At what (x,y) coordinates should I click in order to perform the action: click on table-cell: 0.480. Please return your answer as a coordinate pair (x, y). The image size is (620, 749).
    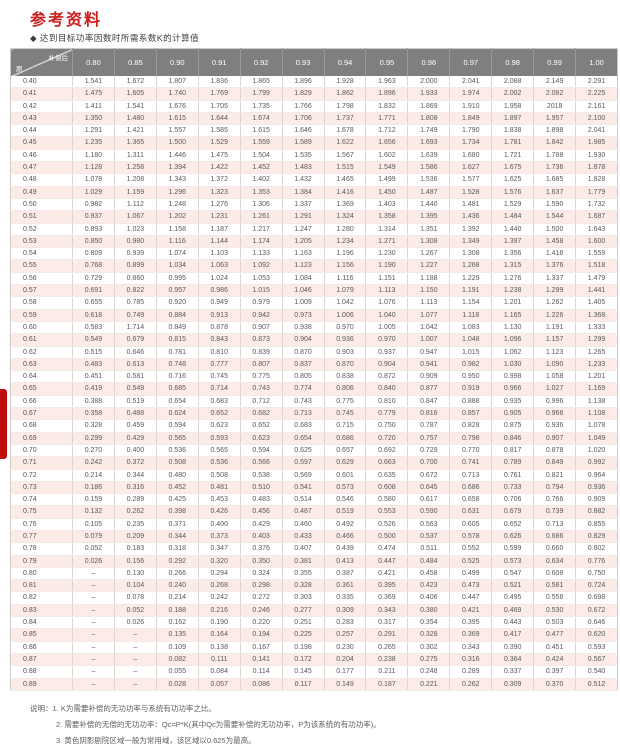
    Looking at the image, I should click on (177, 475).